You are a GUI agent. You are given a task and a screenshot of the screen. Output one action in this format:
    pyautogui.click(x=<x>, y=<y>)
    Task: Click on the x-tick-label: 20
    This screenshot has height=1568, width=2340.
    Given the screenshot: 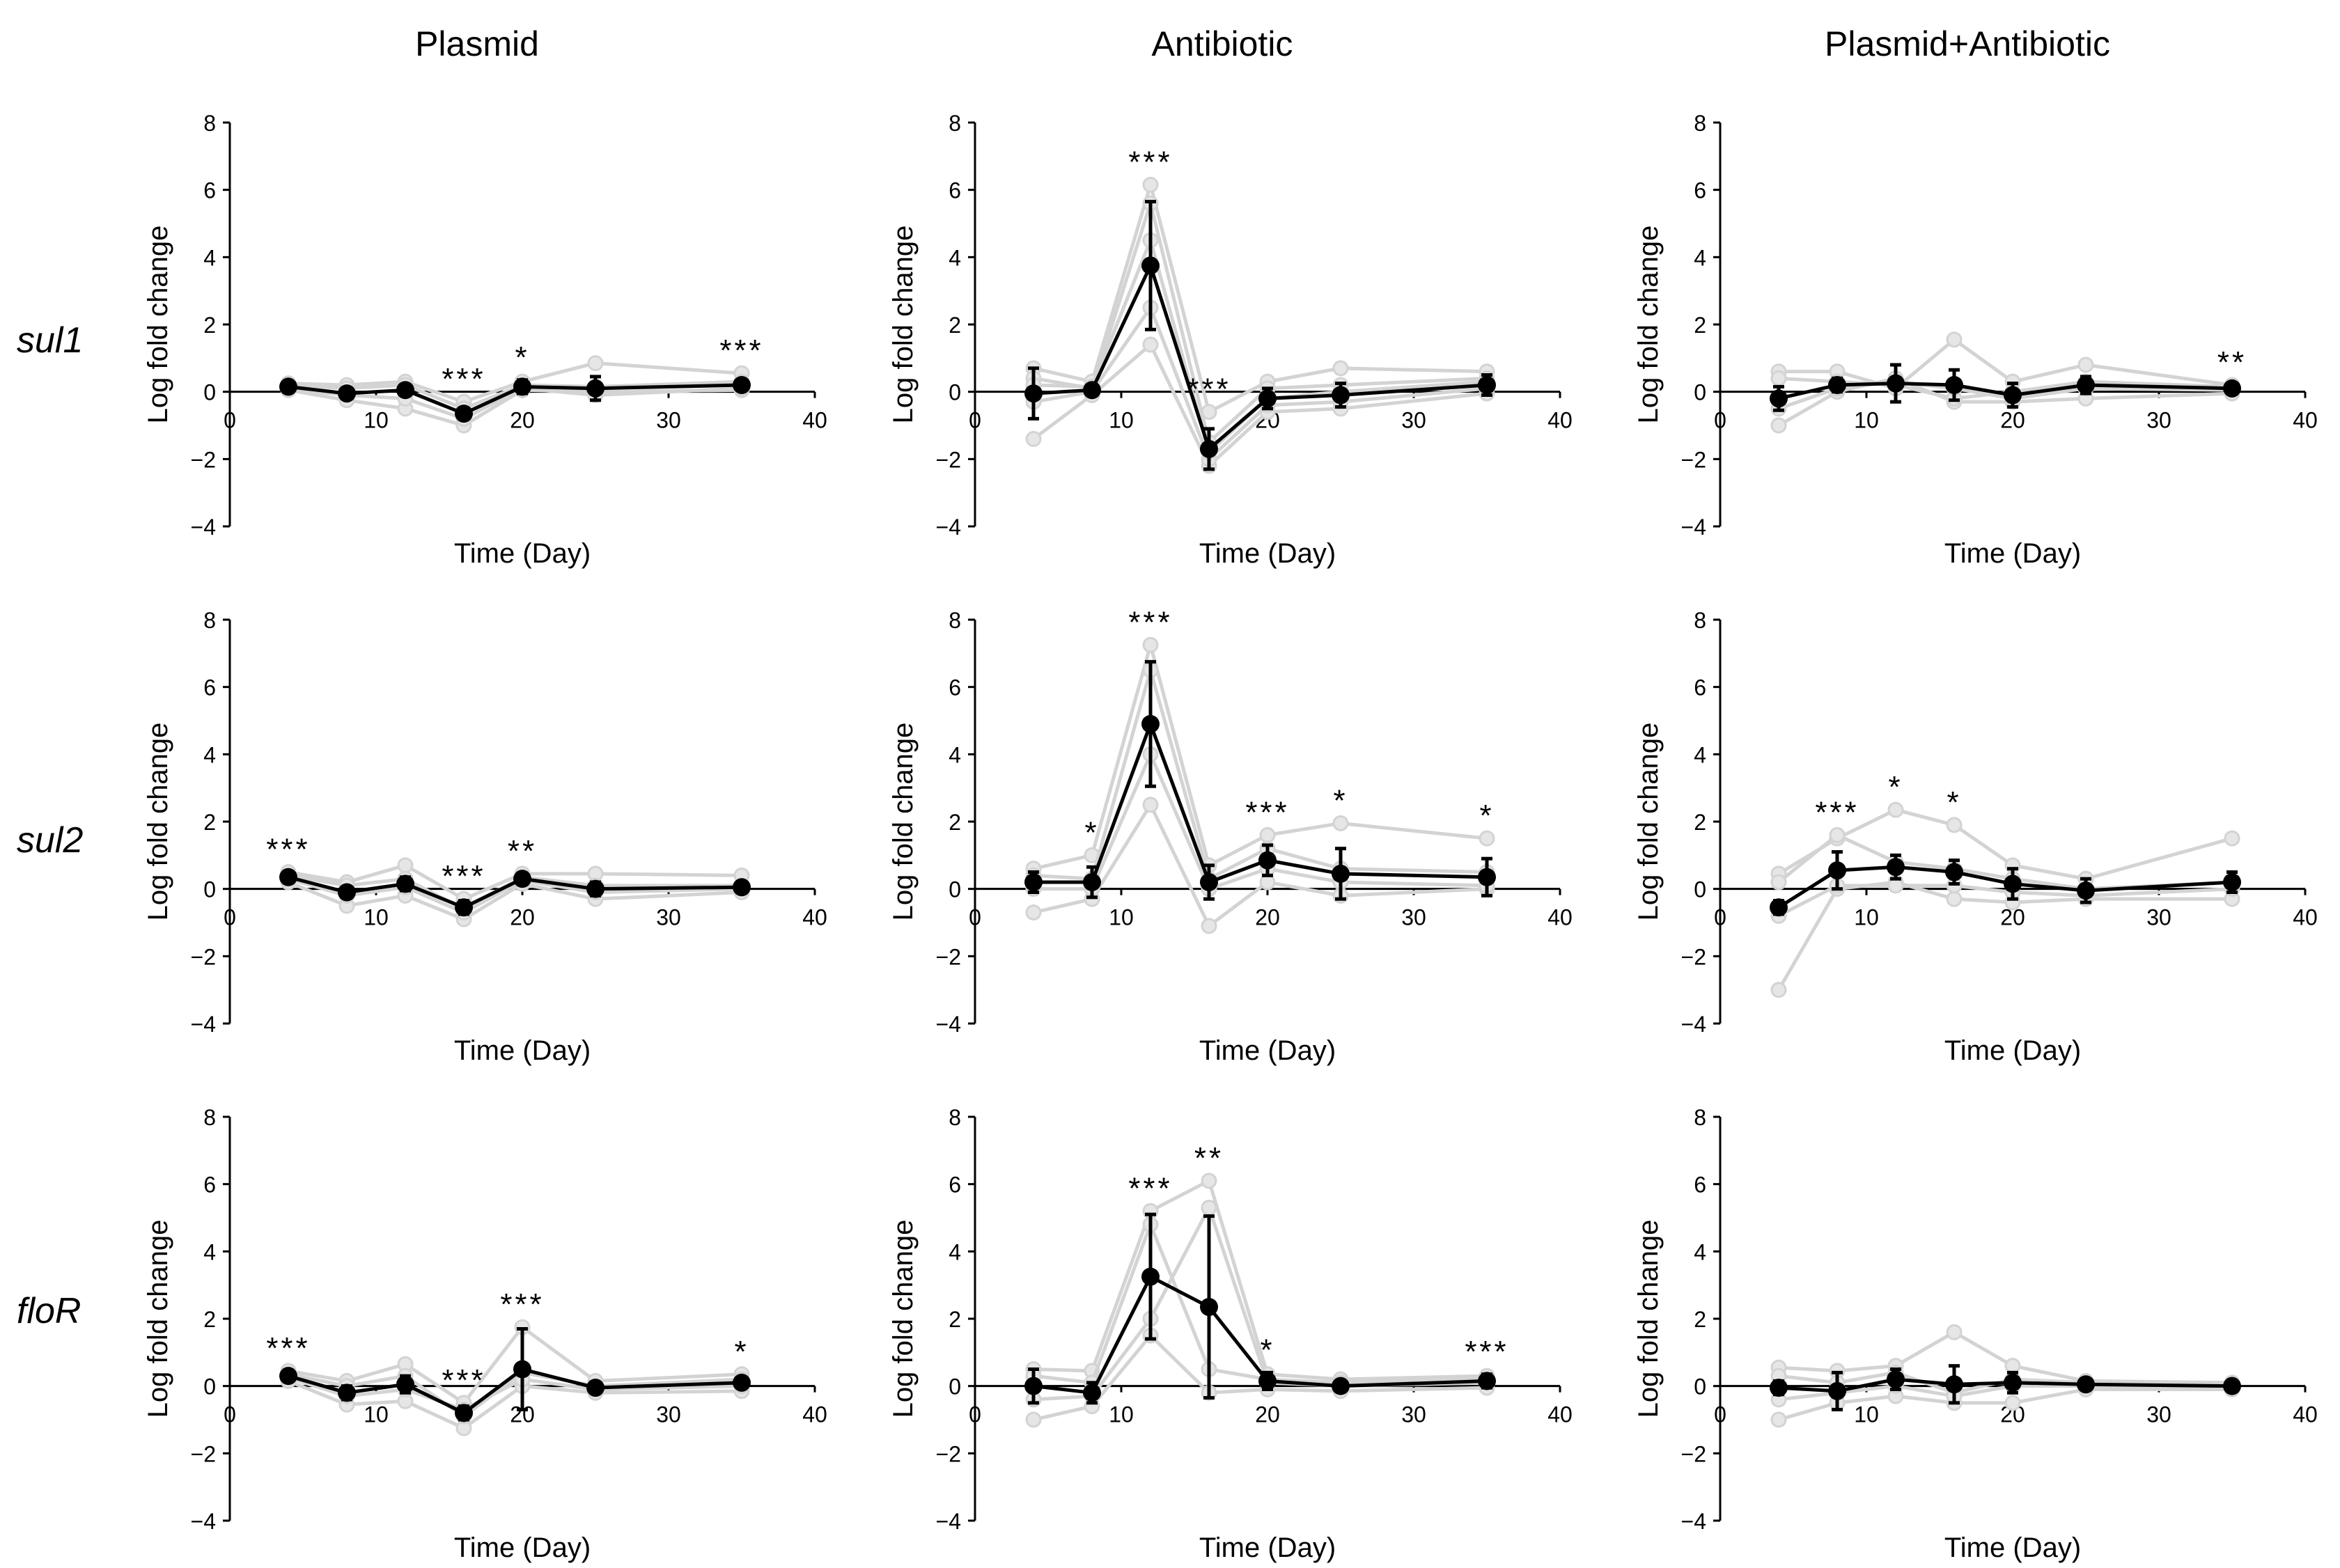 What is the action you would take?
    pyautogui.click(x=1267, y=1414)
    